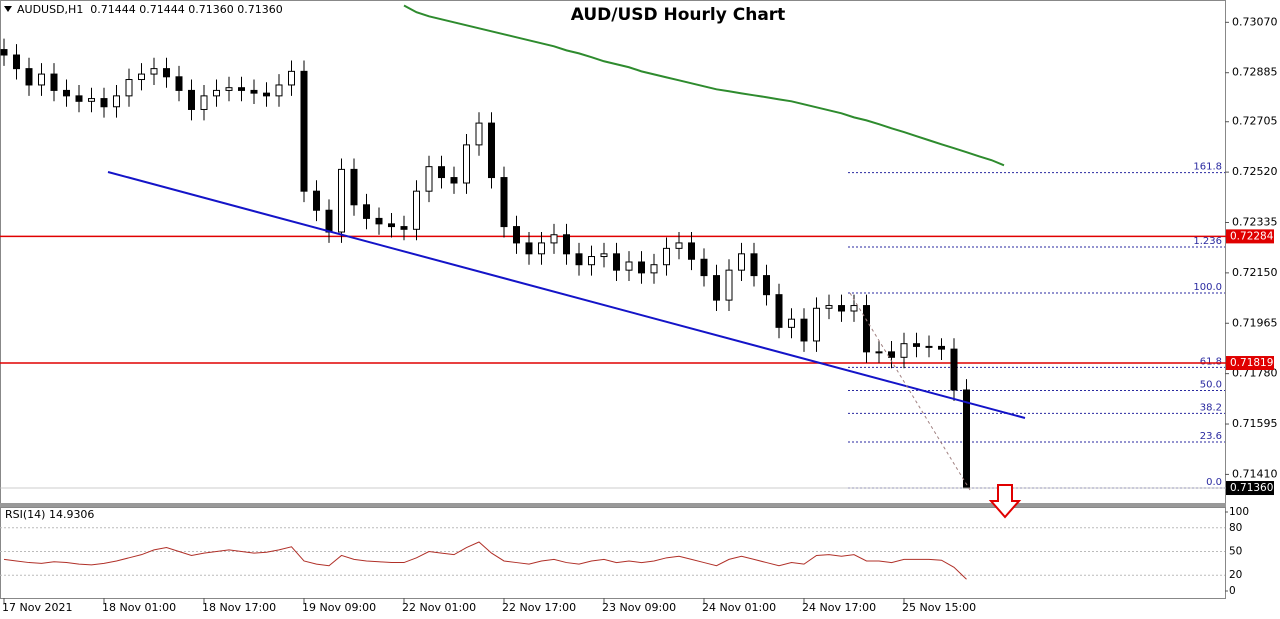 This screenshot has width=1280, height=619. I want to click on x-tick-label: 23 Nov 09:00, so click(639, 607).